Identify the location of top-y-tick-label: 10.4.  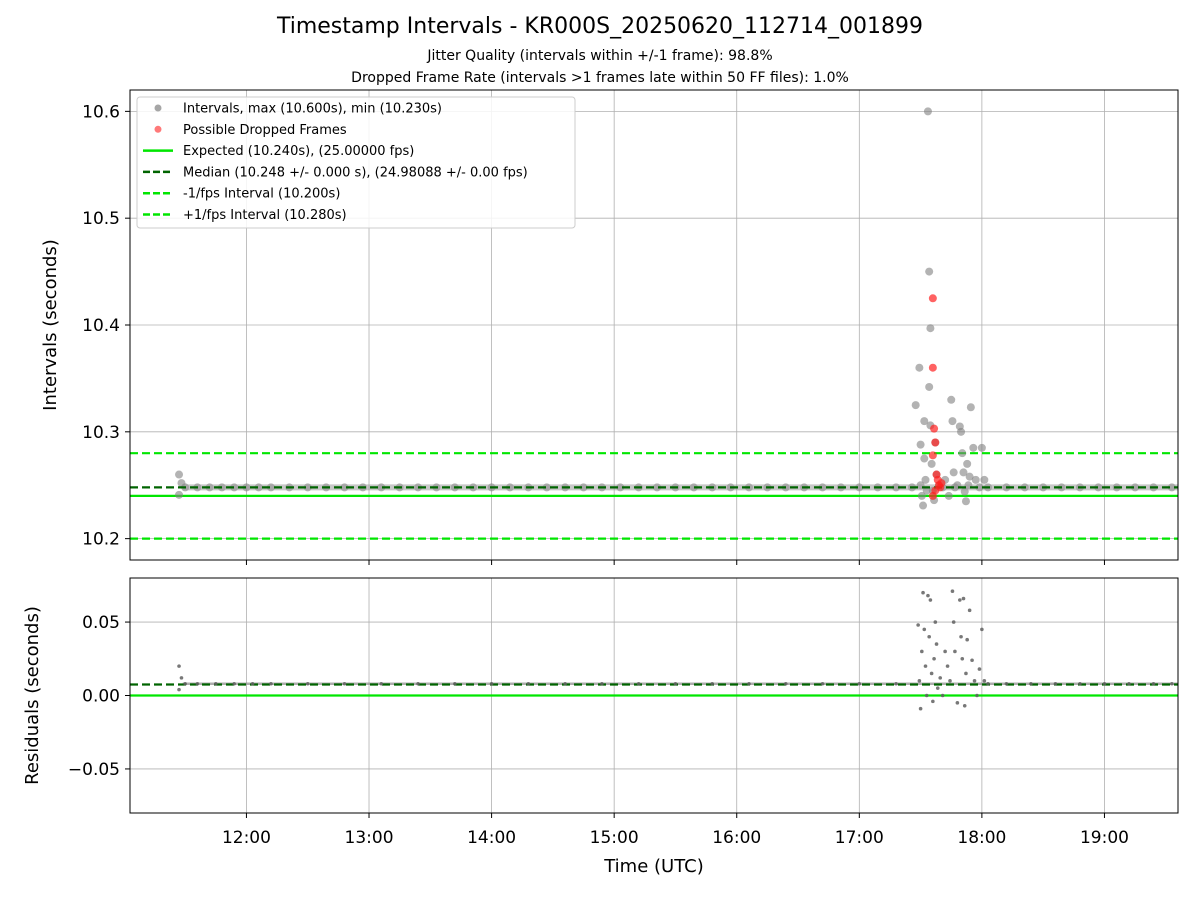
(101, 326).